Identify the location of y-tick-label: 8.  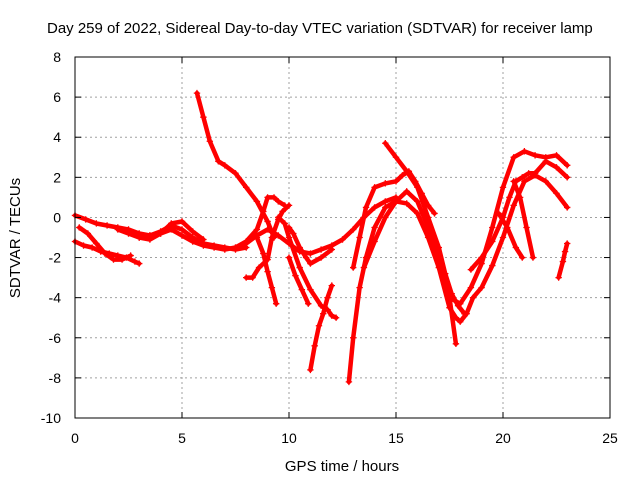
(57, 57).